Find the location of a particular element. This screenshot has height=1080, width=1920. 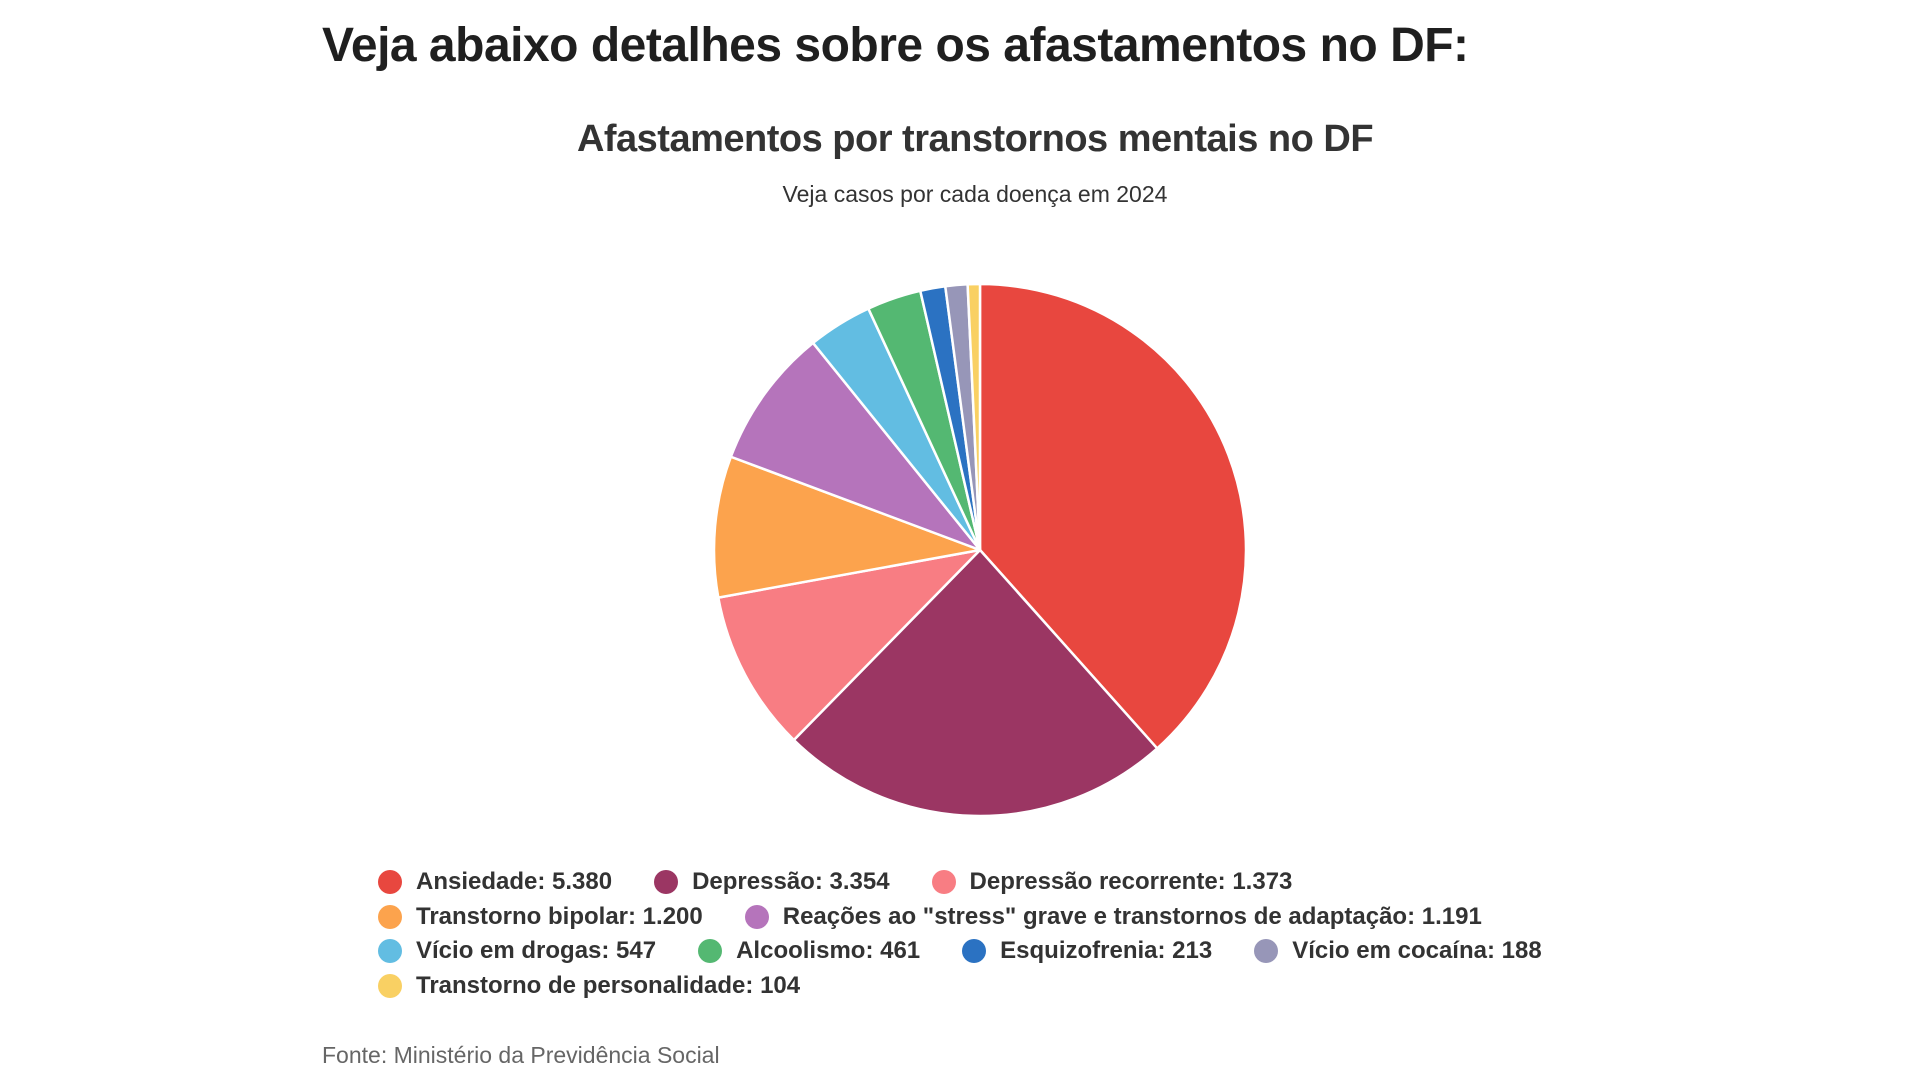

legend-label: Vício em cocaína: 188 is located at coordinates (1417, 951).